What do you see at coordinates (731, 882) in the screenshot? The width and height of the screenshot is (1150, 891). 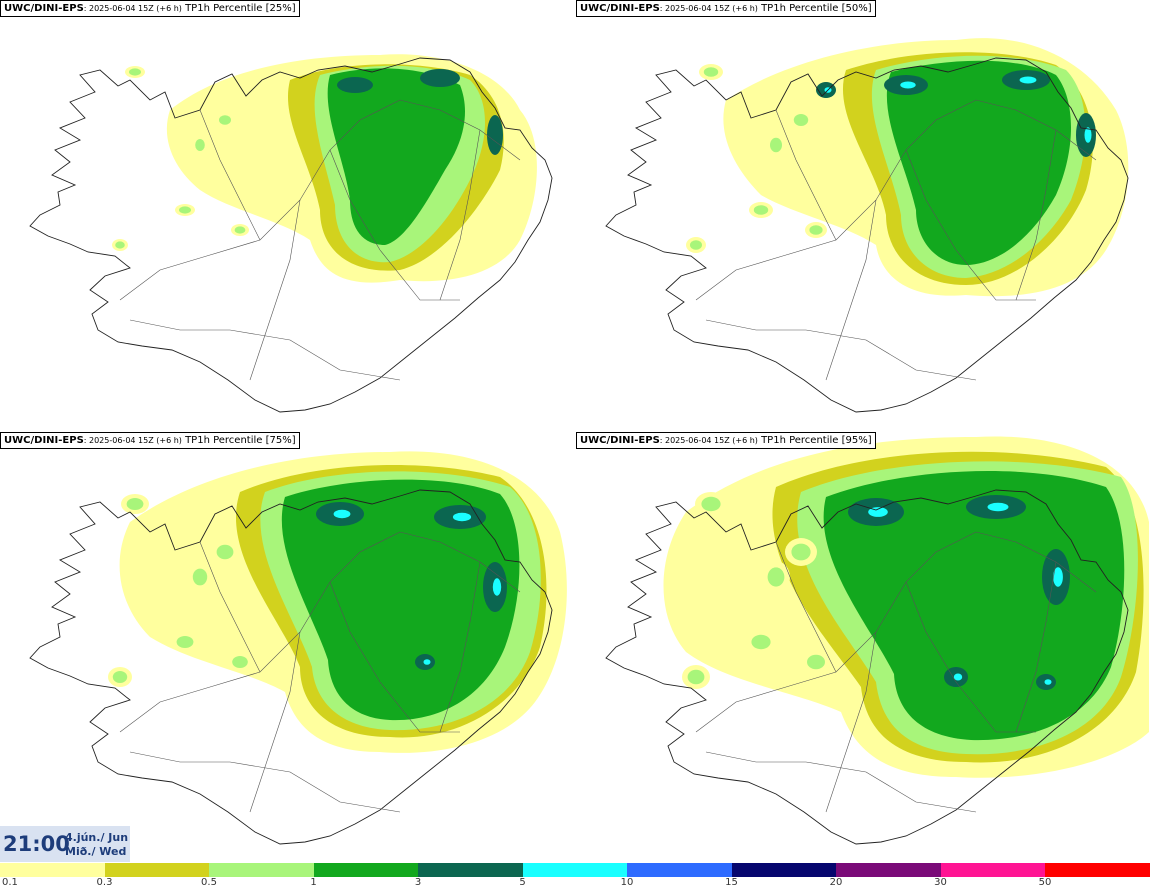 I see `legend-label: 15` at bounding box center [731, 882].